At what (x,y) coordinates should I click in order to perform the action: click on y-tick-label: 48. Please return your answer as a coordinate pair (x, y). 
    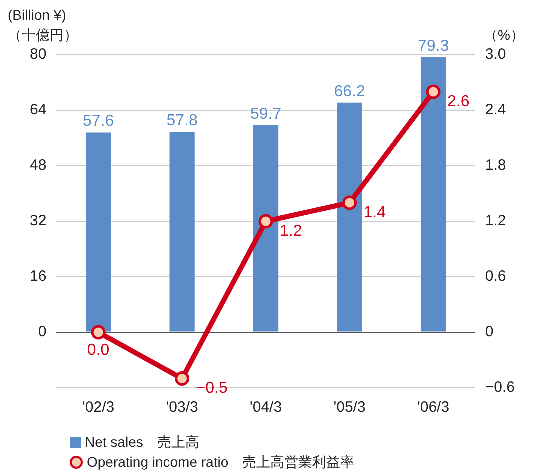
    Looking at the image, I should click on (38, 165).